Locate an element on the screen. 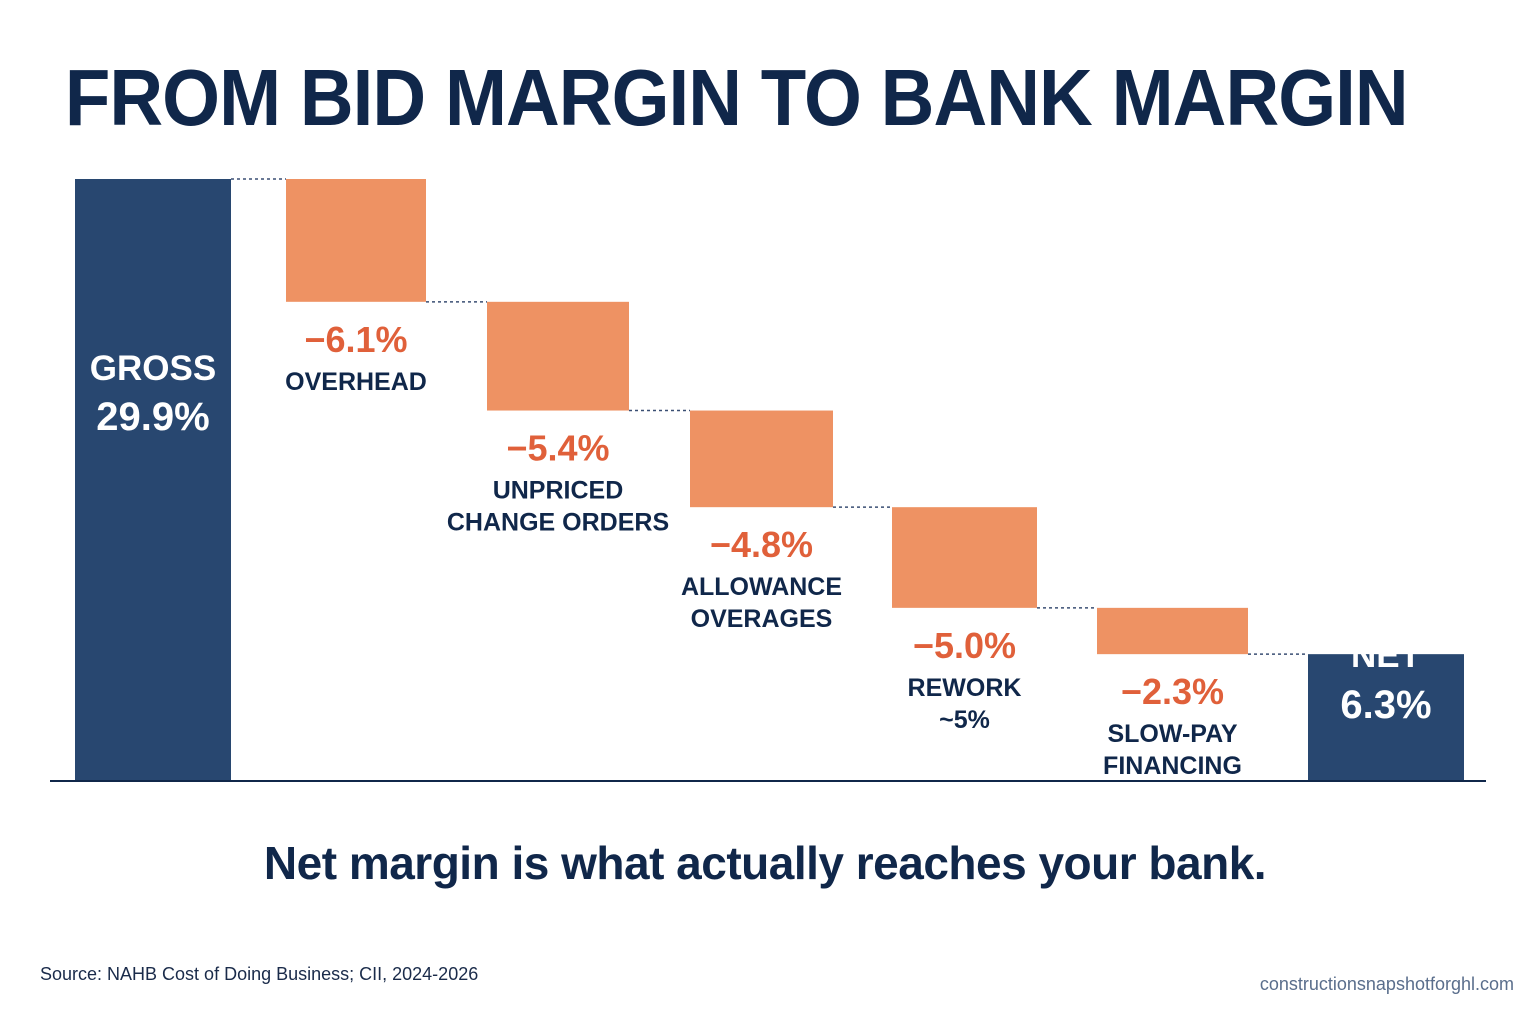 The image size is (1536, 1024). step-value-label: −6.1% is located at coordinates (355, 339).